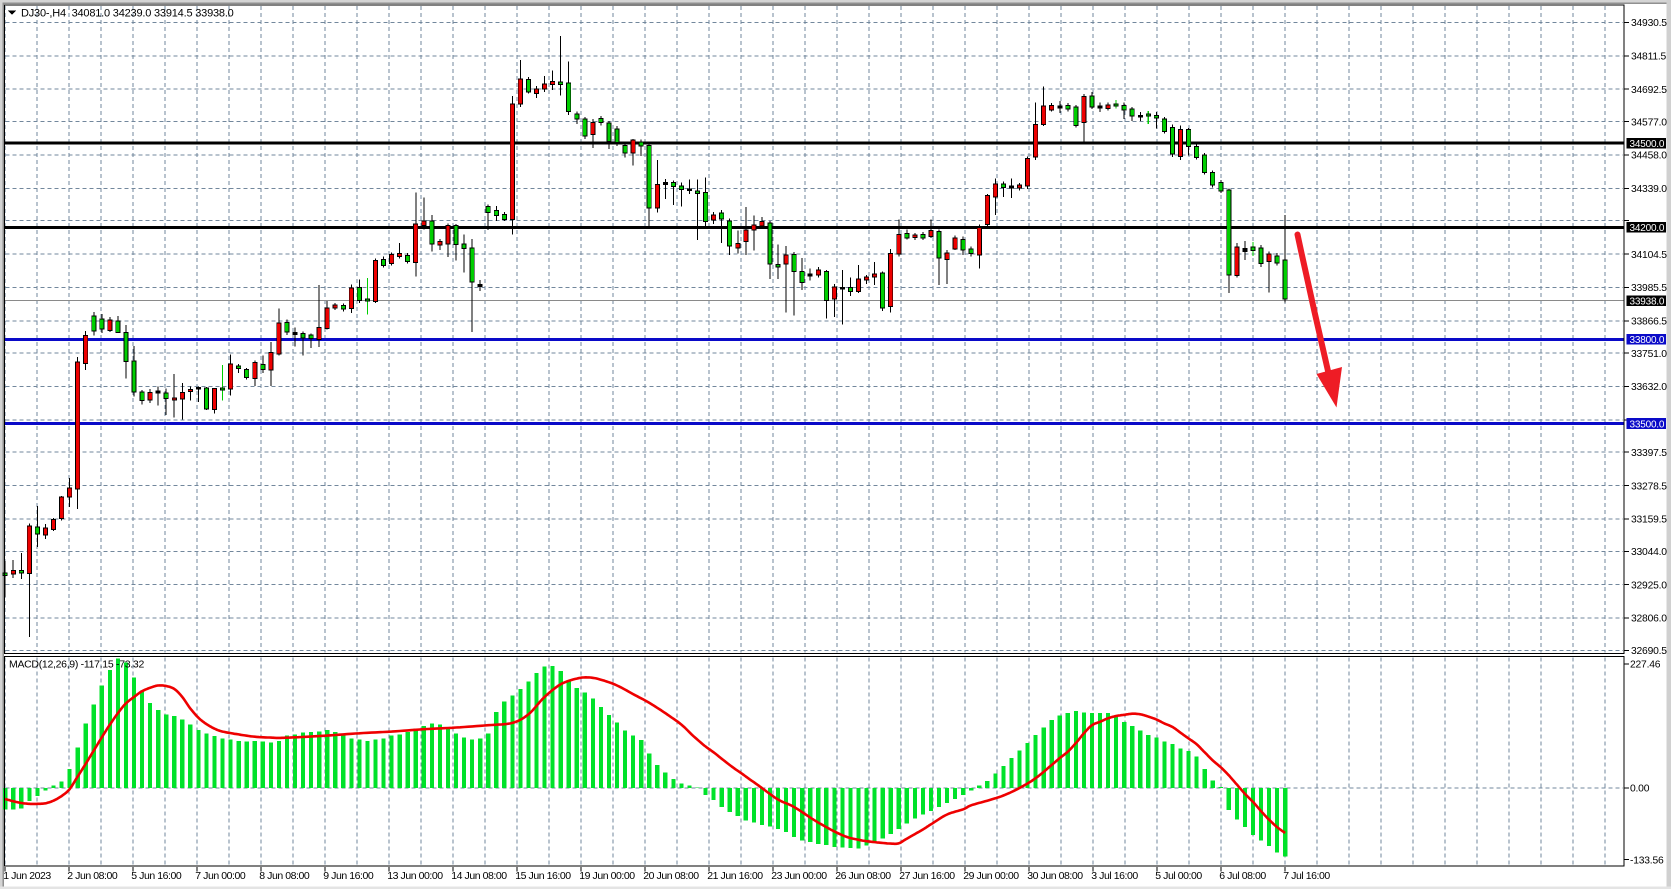 This screenshot has height=889, width=1671. Describe the element at coordinates (1649, 122) in the screenshot. I see `svg-text: 34577.0` at that location.